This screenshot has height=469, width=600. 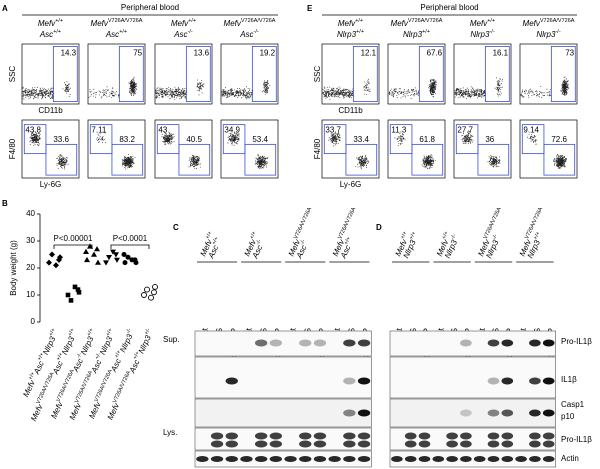 What do you see at coordinates (33, 321) in the screenshot?
I see `y-tick-label: 0` at bounding box center [33, 321].